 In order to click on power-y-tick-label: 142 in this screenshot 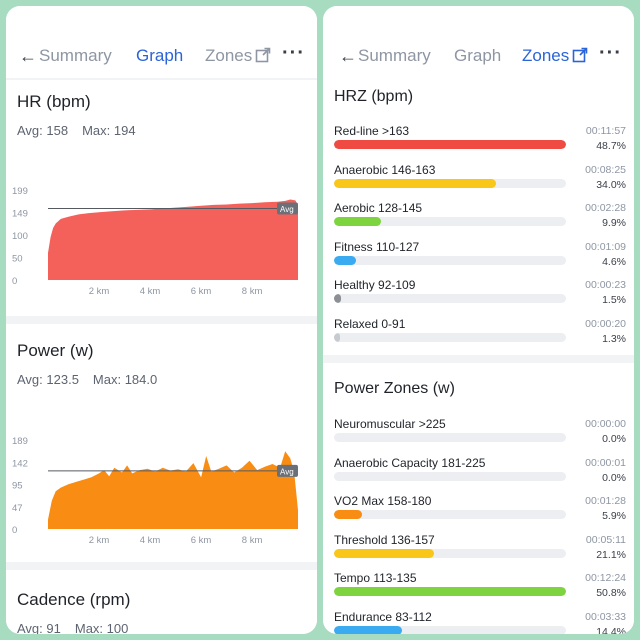, I will do `click(20, 463)`.